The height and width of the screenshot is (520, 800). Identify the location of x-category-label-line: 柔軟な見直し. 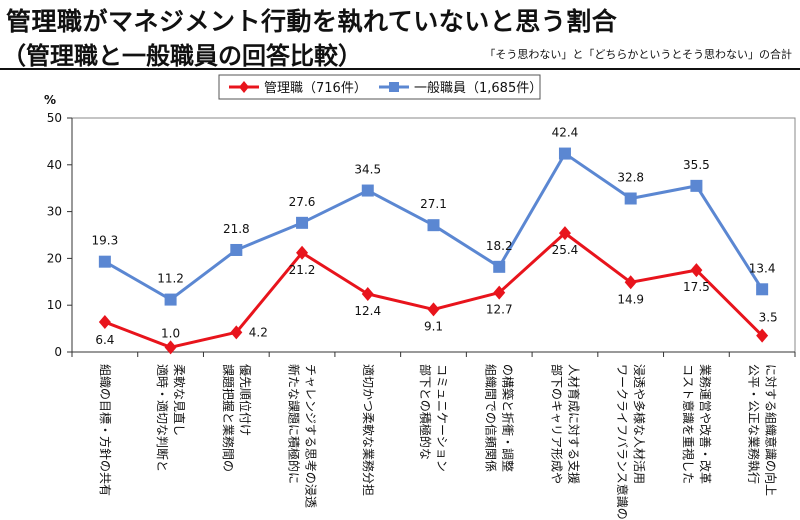
(179, 400).